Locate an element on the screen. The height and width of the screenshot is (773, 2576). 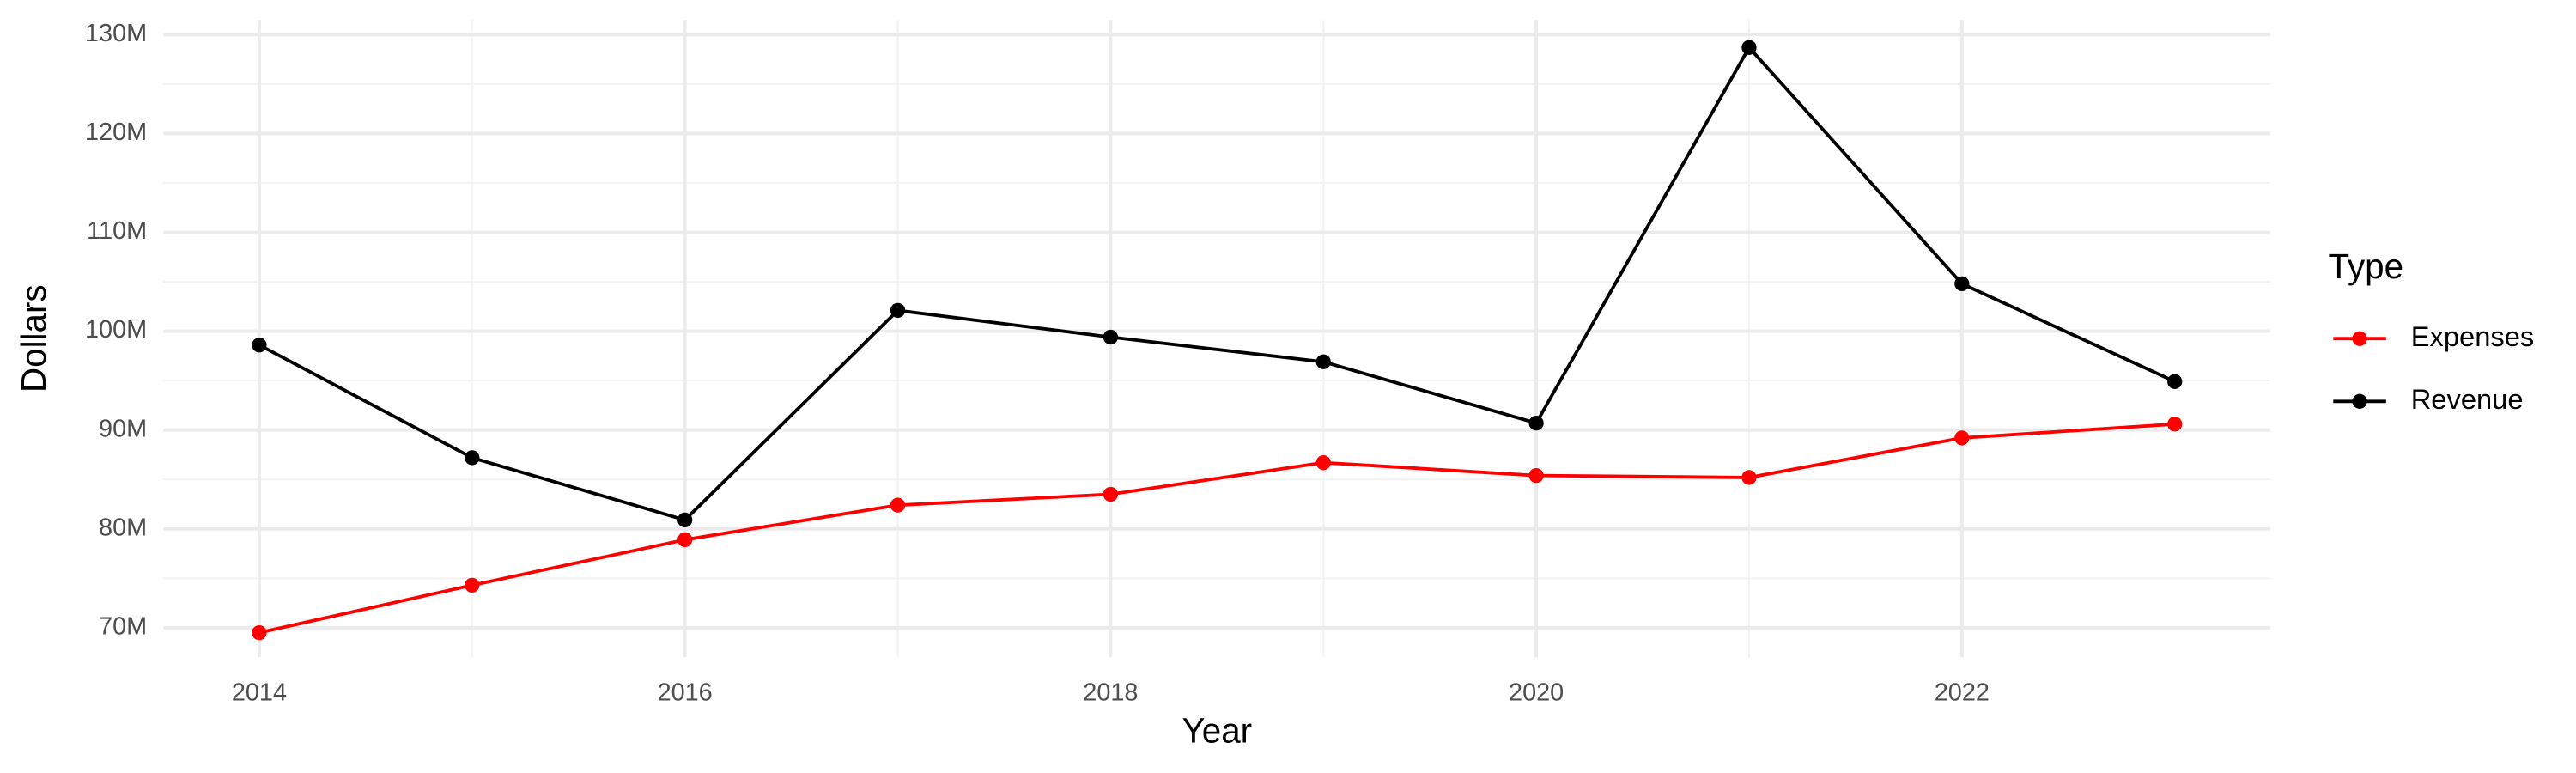
y-tick-label: 120M is located at coordinates (116, 132).